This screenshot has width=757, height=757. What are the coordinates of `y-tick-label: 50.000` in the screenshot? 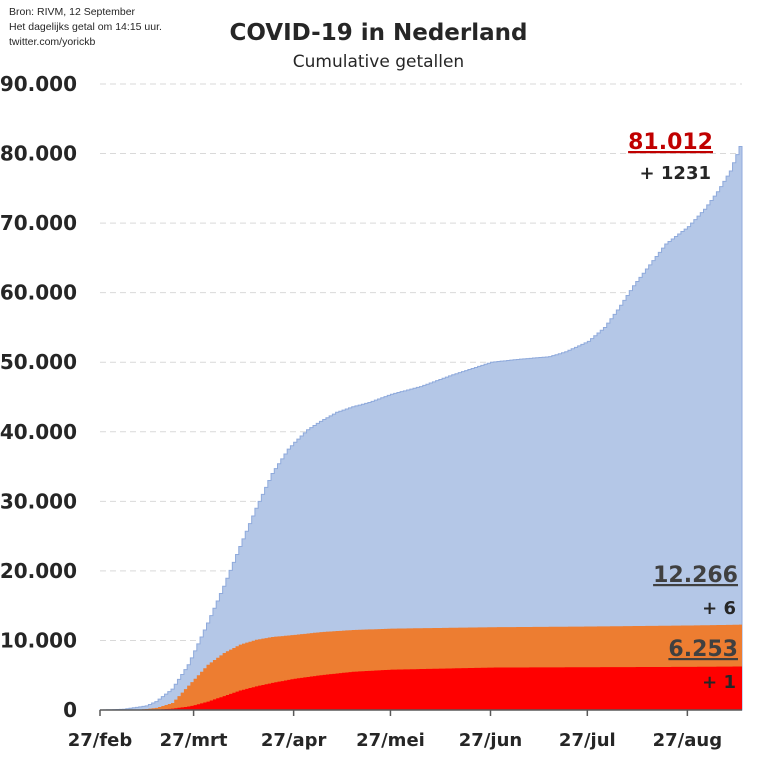 It's located at (38, 362).